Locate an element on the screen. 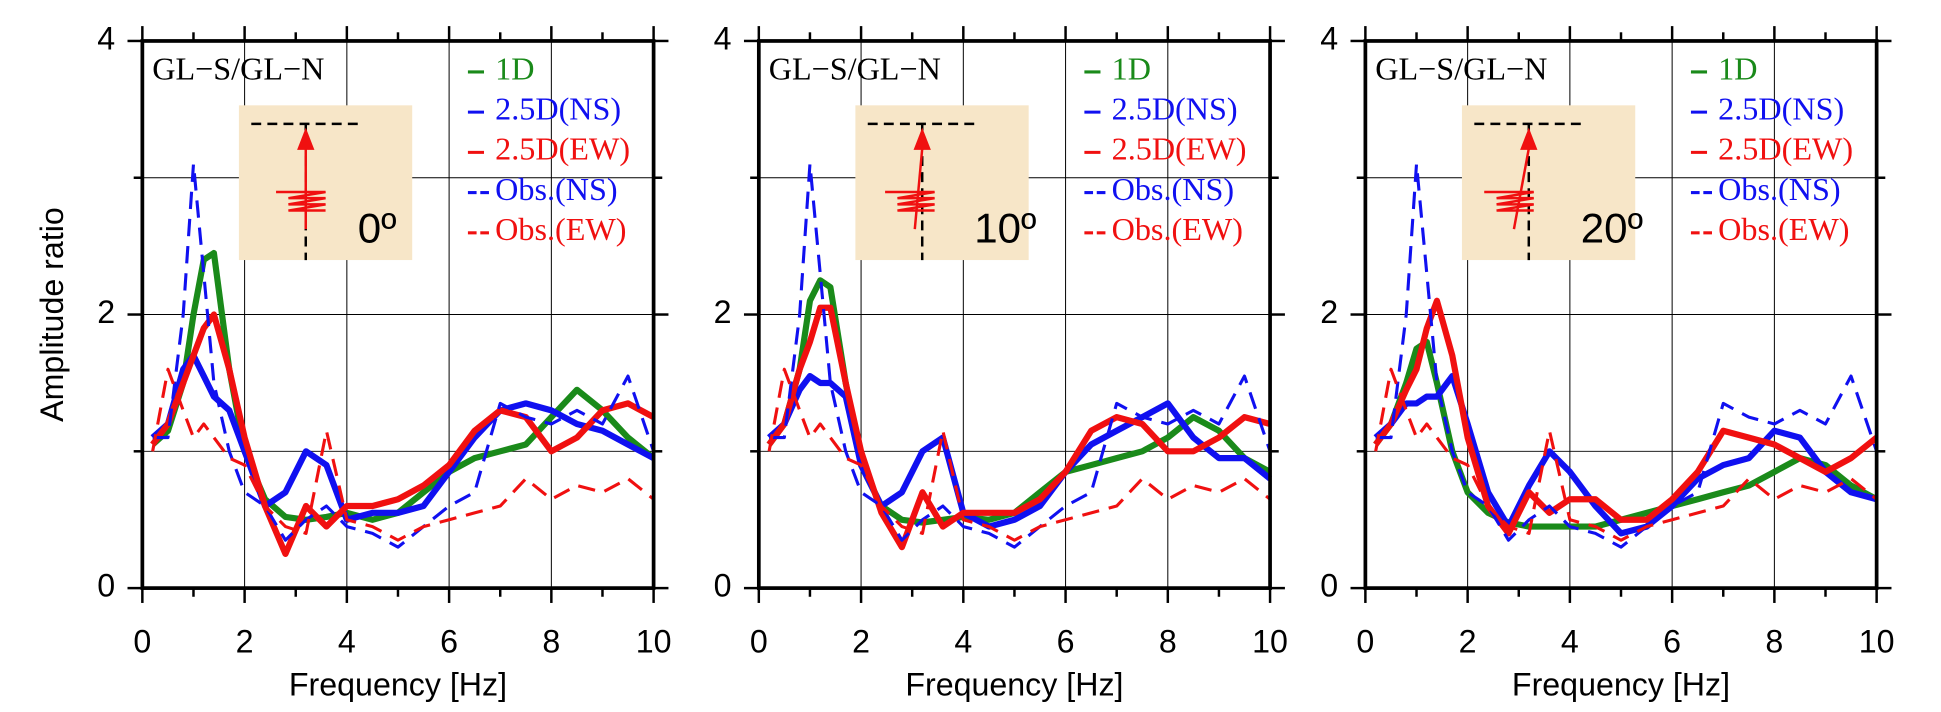 The width and height of the screenshot is (1941, 712). angle-label: 20º is located at coordinates (1612, 228).